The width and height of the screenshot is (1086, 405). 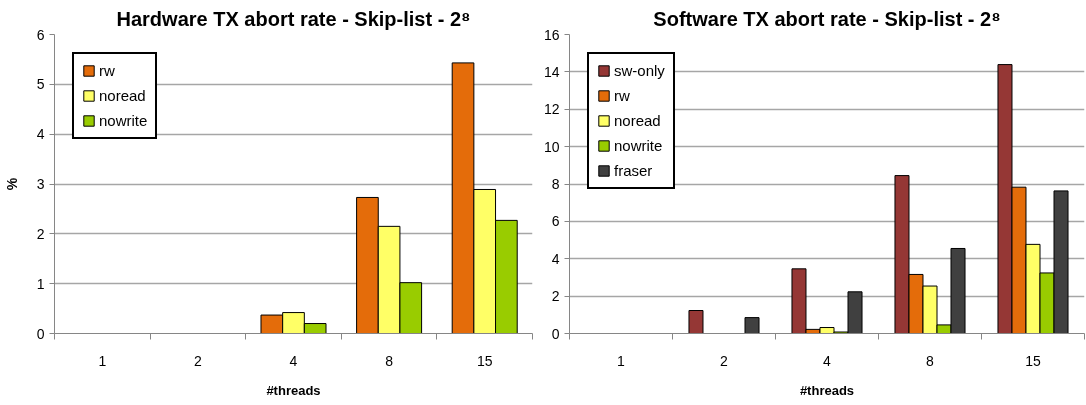 I want to click on y-tick-label: 5, so click(x=40, y=84).